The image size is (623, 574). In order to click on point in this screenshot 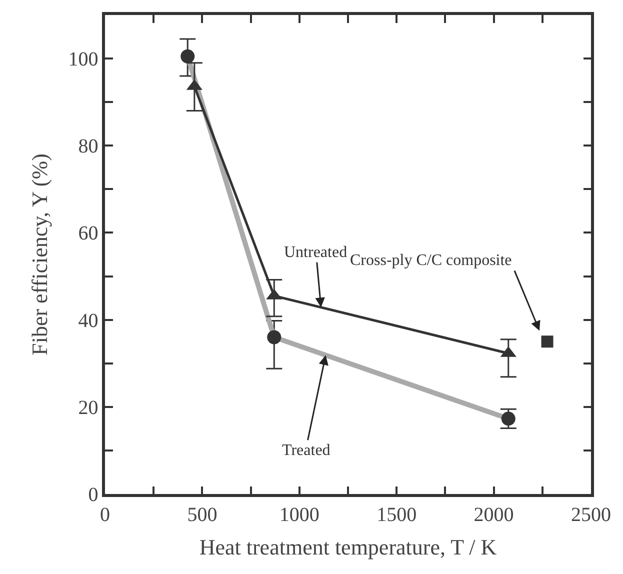, I will do `click(547, 342)`.